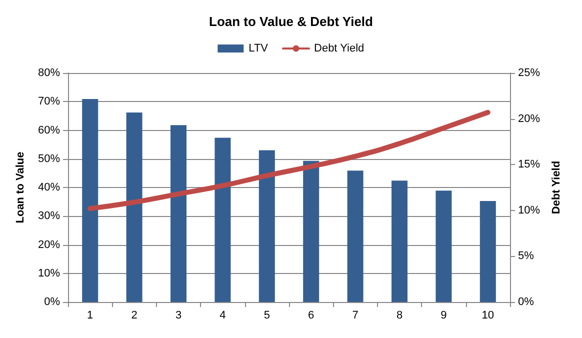 The width and height of the screenshot is (582, 338). I want to click on x-tick-label: 7, so click(355, 316).